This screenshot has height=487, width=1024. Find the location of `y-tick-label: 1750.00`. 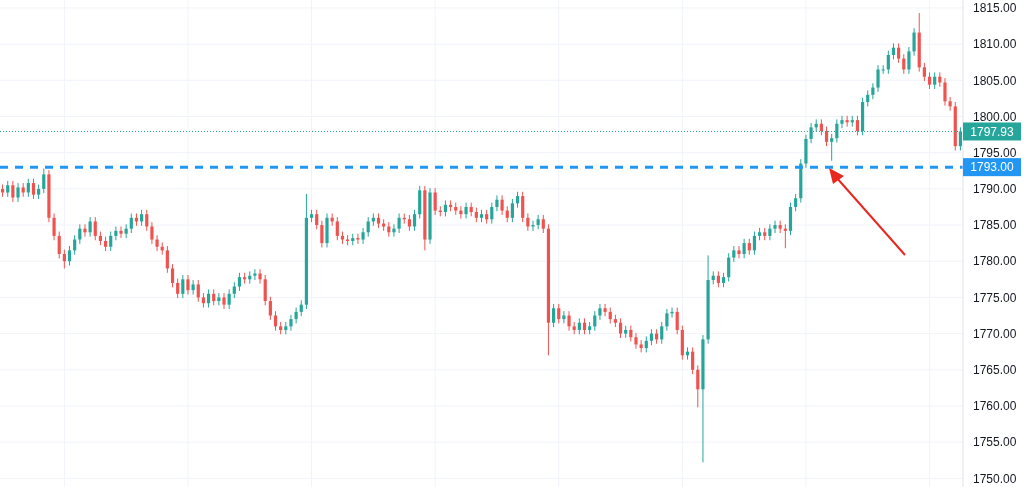

y-tick-label: 1750.00 is located at coordinates (995, 478).